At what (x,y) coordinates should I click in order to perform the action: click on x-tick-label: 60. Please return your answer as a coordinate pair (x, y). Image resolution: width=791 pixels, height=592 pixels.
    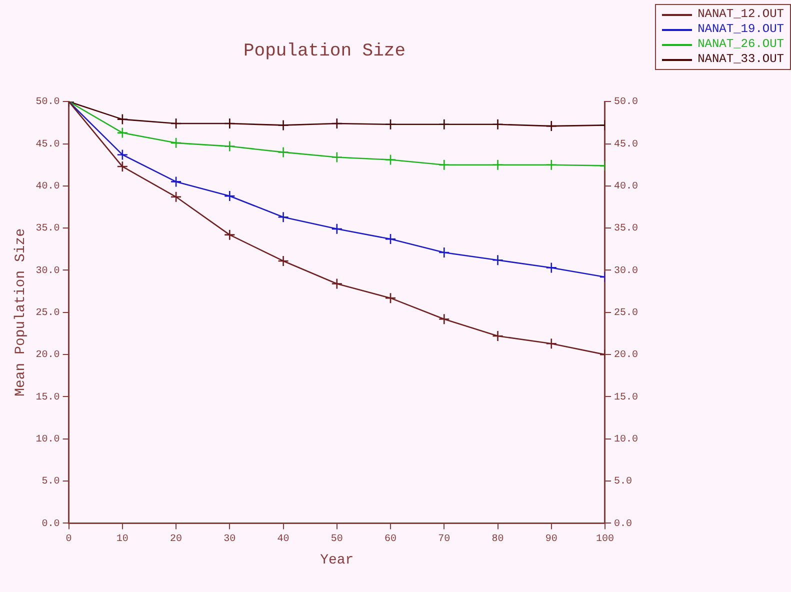
    Looking at the image, I should click on (390, 539).